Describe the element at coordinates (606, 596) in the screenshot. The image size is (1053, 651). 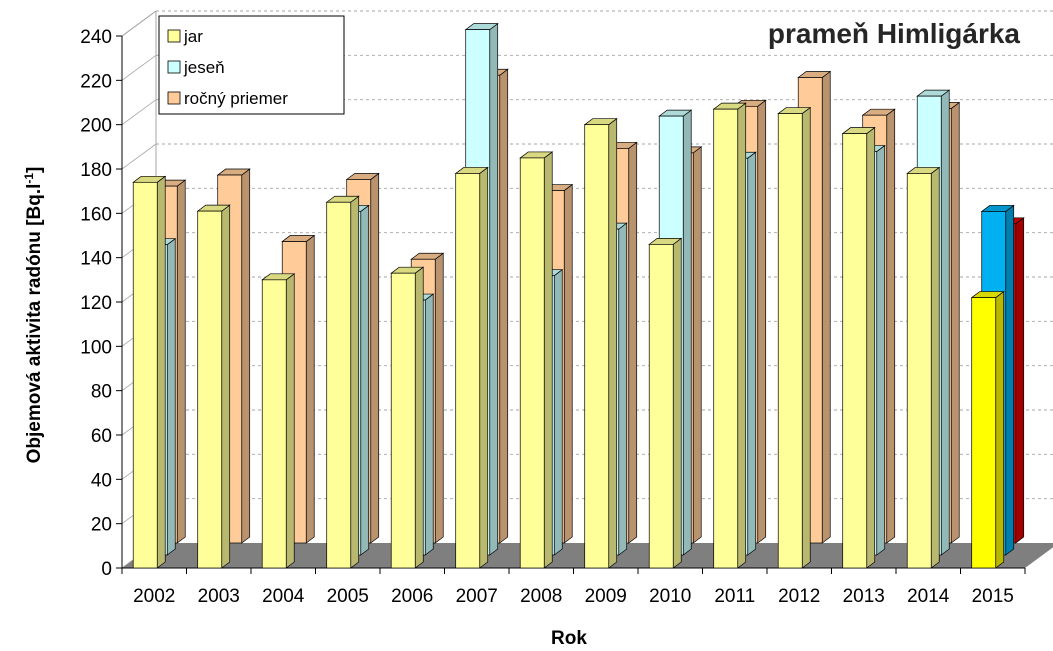
I see `x-tick-label: 2009` at that location.